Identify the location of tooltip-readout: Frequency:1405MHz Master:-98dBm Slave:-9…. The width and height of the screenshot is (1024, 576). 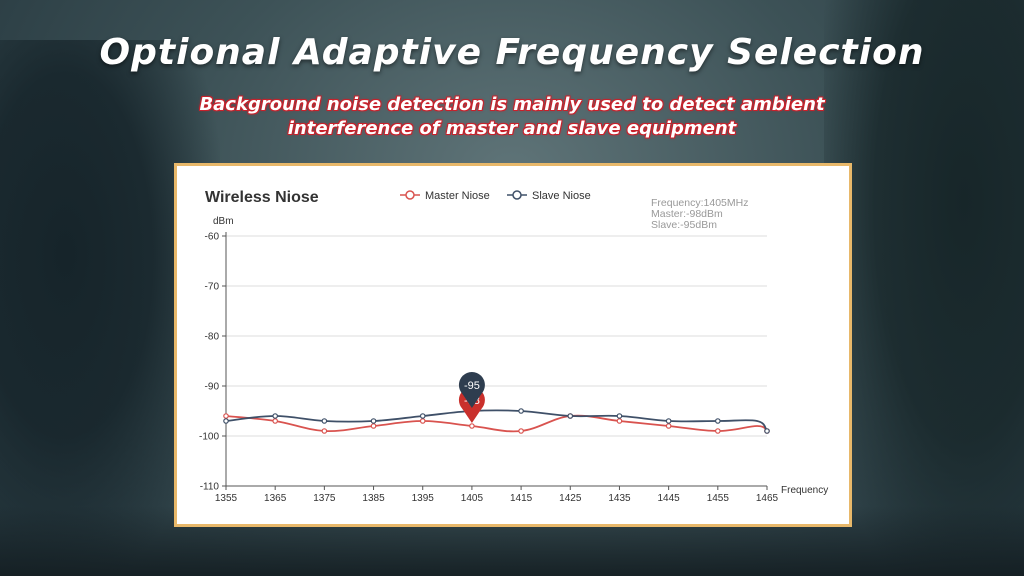
(699, 214).